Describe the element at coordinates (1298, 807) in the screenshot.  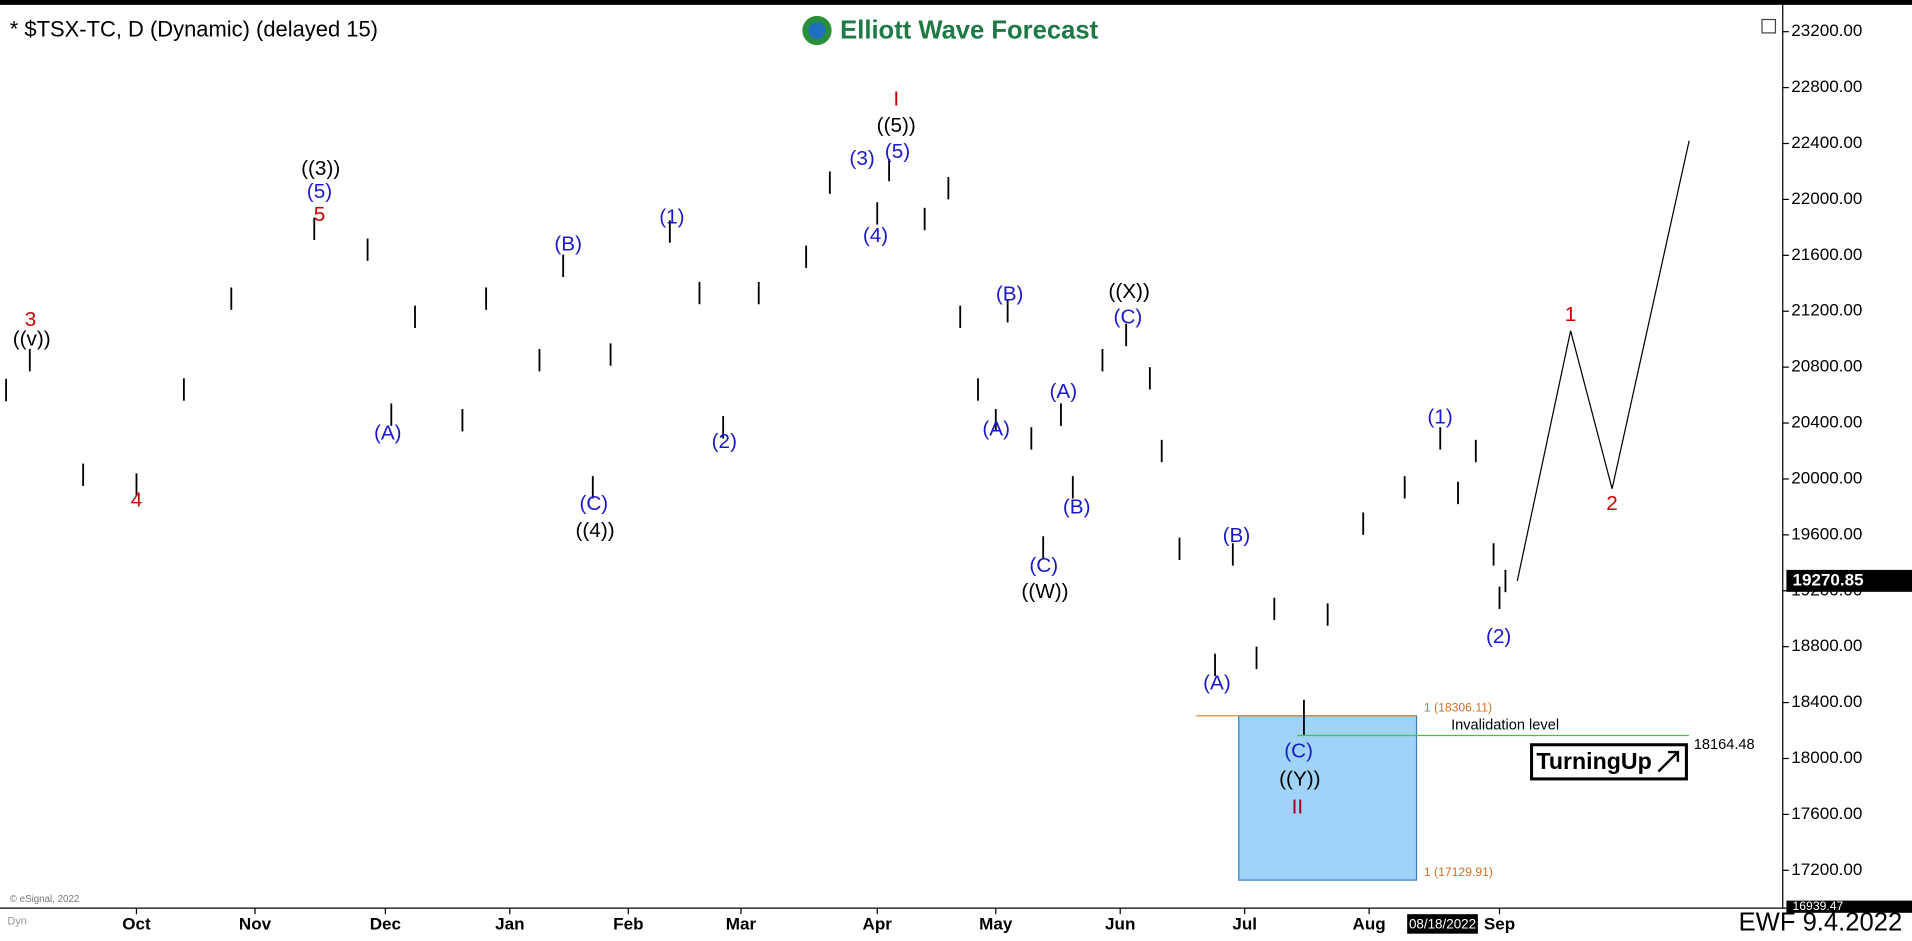
I see `wave-label: II` at that location.